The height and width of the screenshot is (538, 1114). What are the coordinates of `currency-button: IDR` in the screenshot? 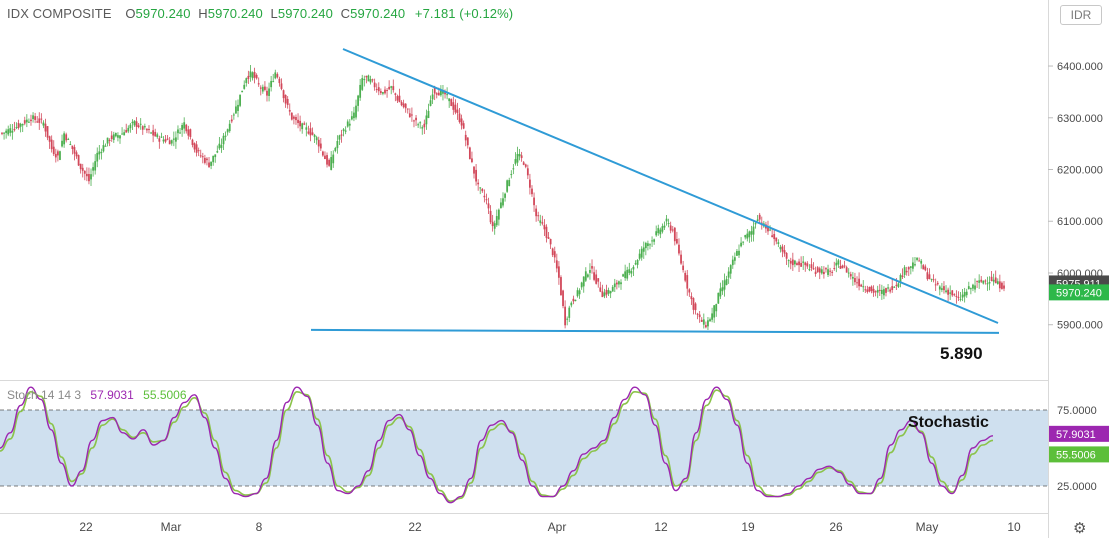 It's located at (1081, 15).